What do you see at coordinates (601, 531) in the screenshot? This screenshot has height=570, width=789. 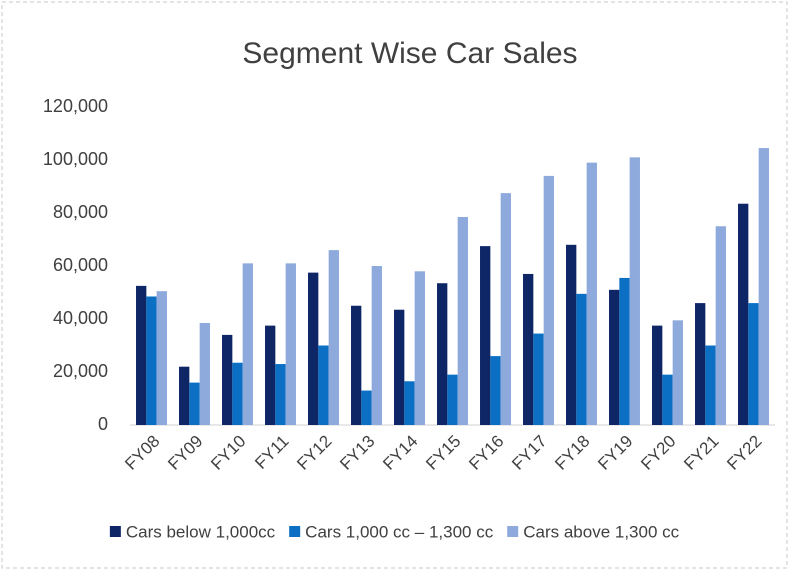 I see `legend-label: Cars above 1,300 cc` at bounding box center [601, 531].